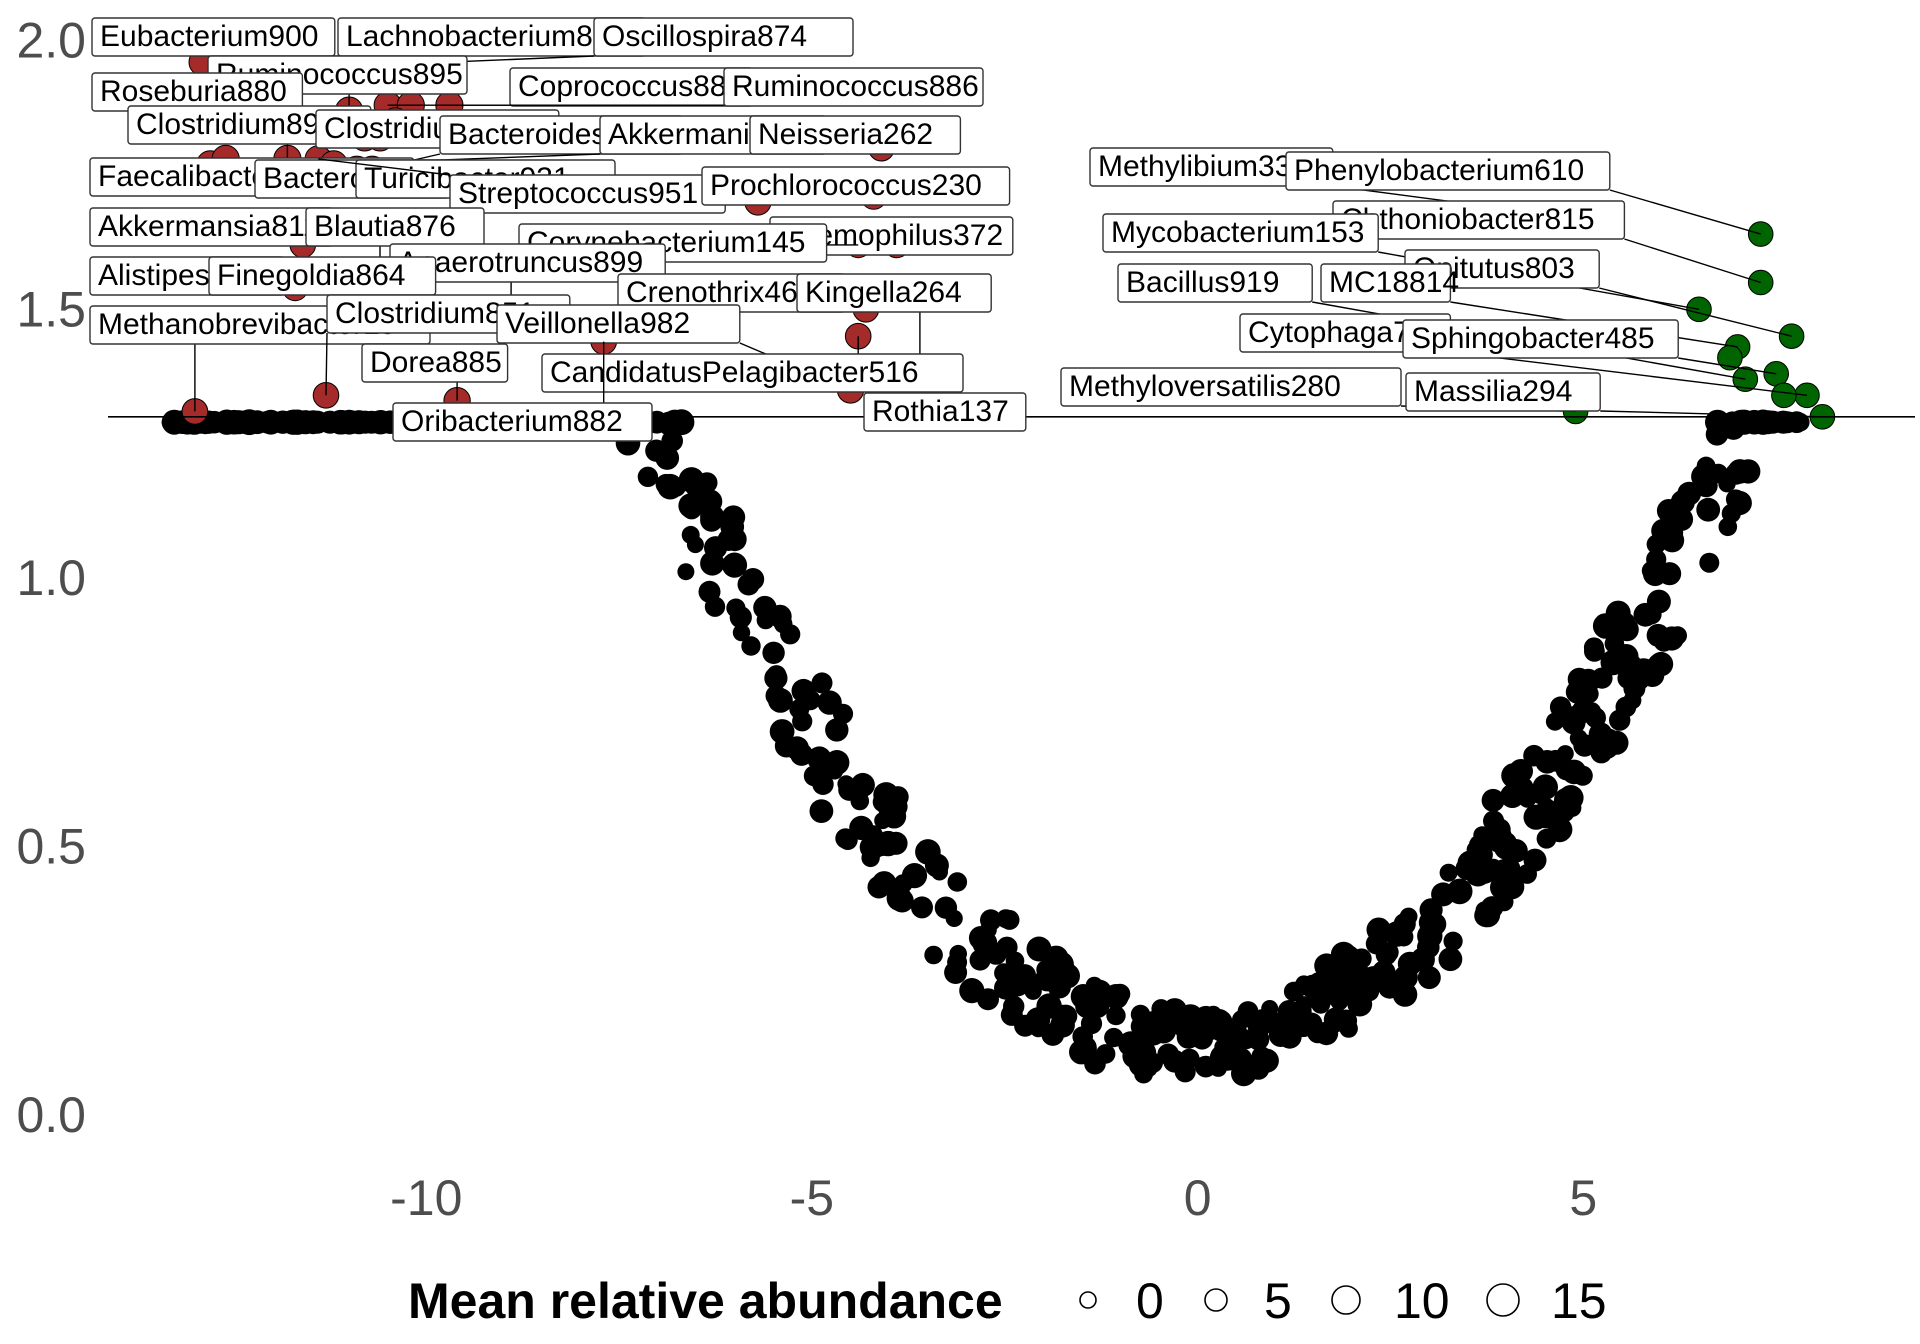 The height and width of the screenshot is (1344, 1920). I want to click on point-label-group: Rothia137, so click(945, 412).